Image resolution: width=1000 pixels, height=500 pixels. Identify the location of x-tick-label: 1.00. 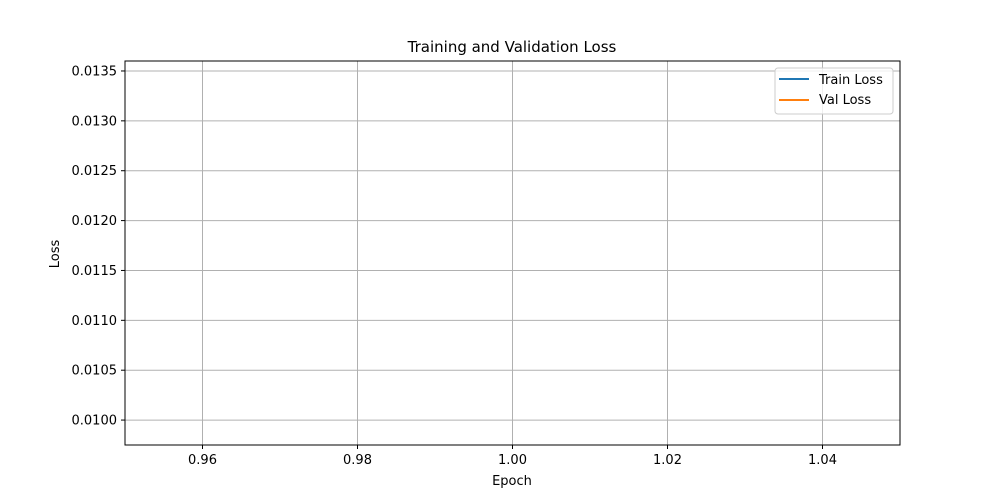
(512, 460).